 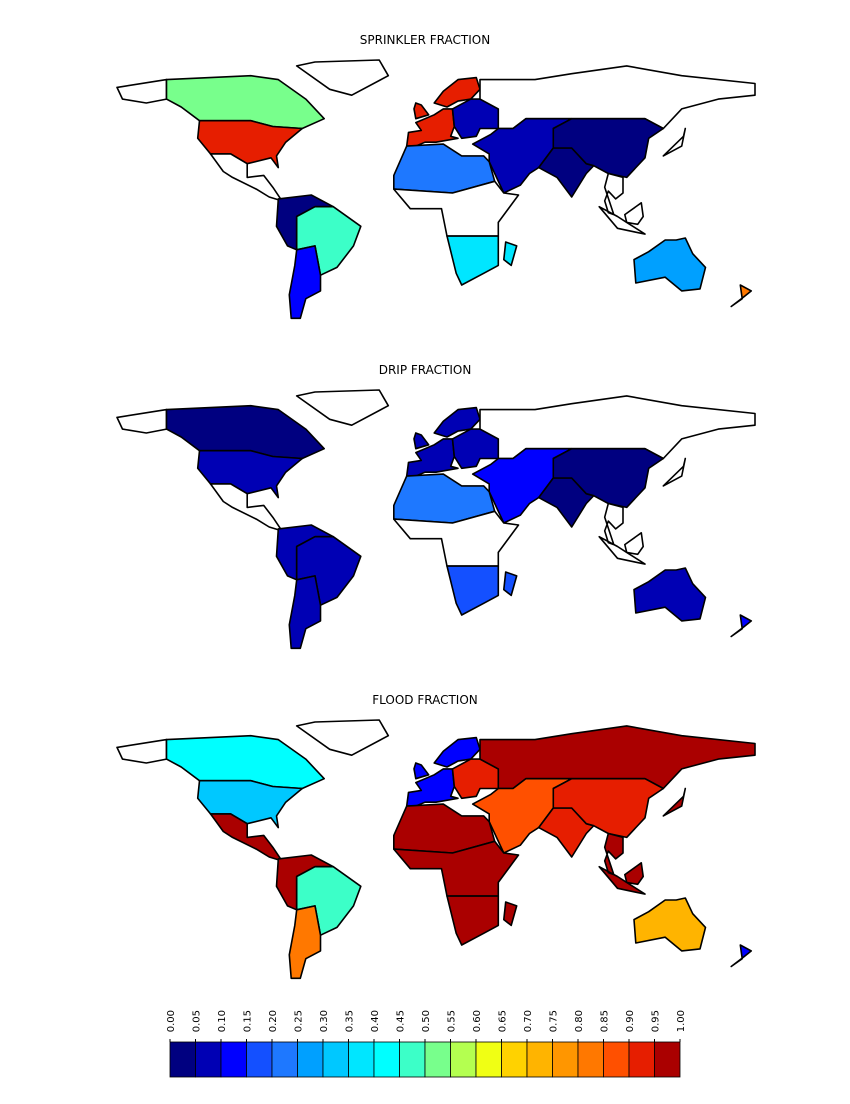 I want to click on colorbar-tick-label: 0.20, so click(x=273, y=1021).